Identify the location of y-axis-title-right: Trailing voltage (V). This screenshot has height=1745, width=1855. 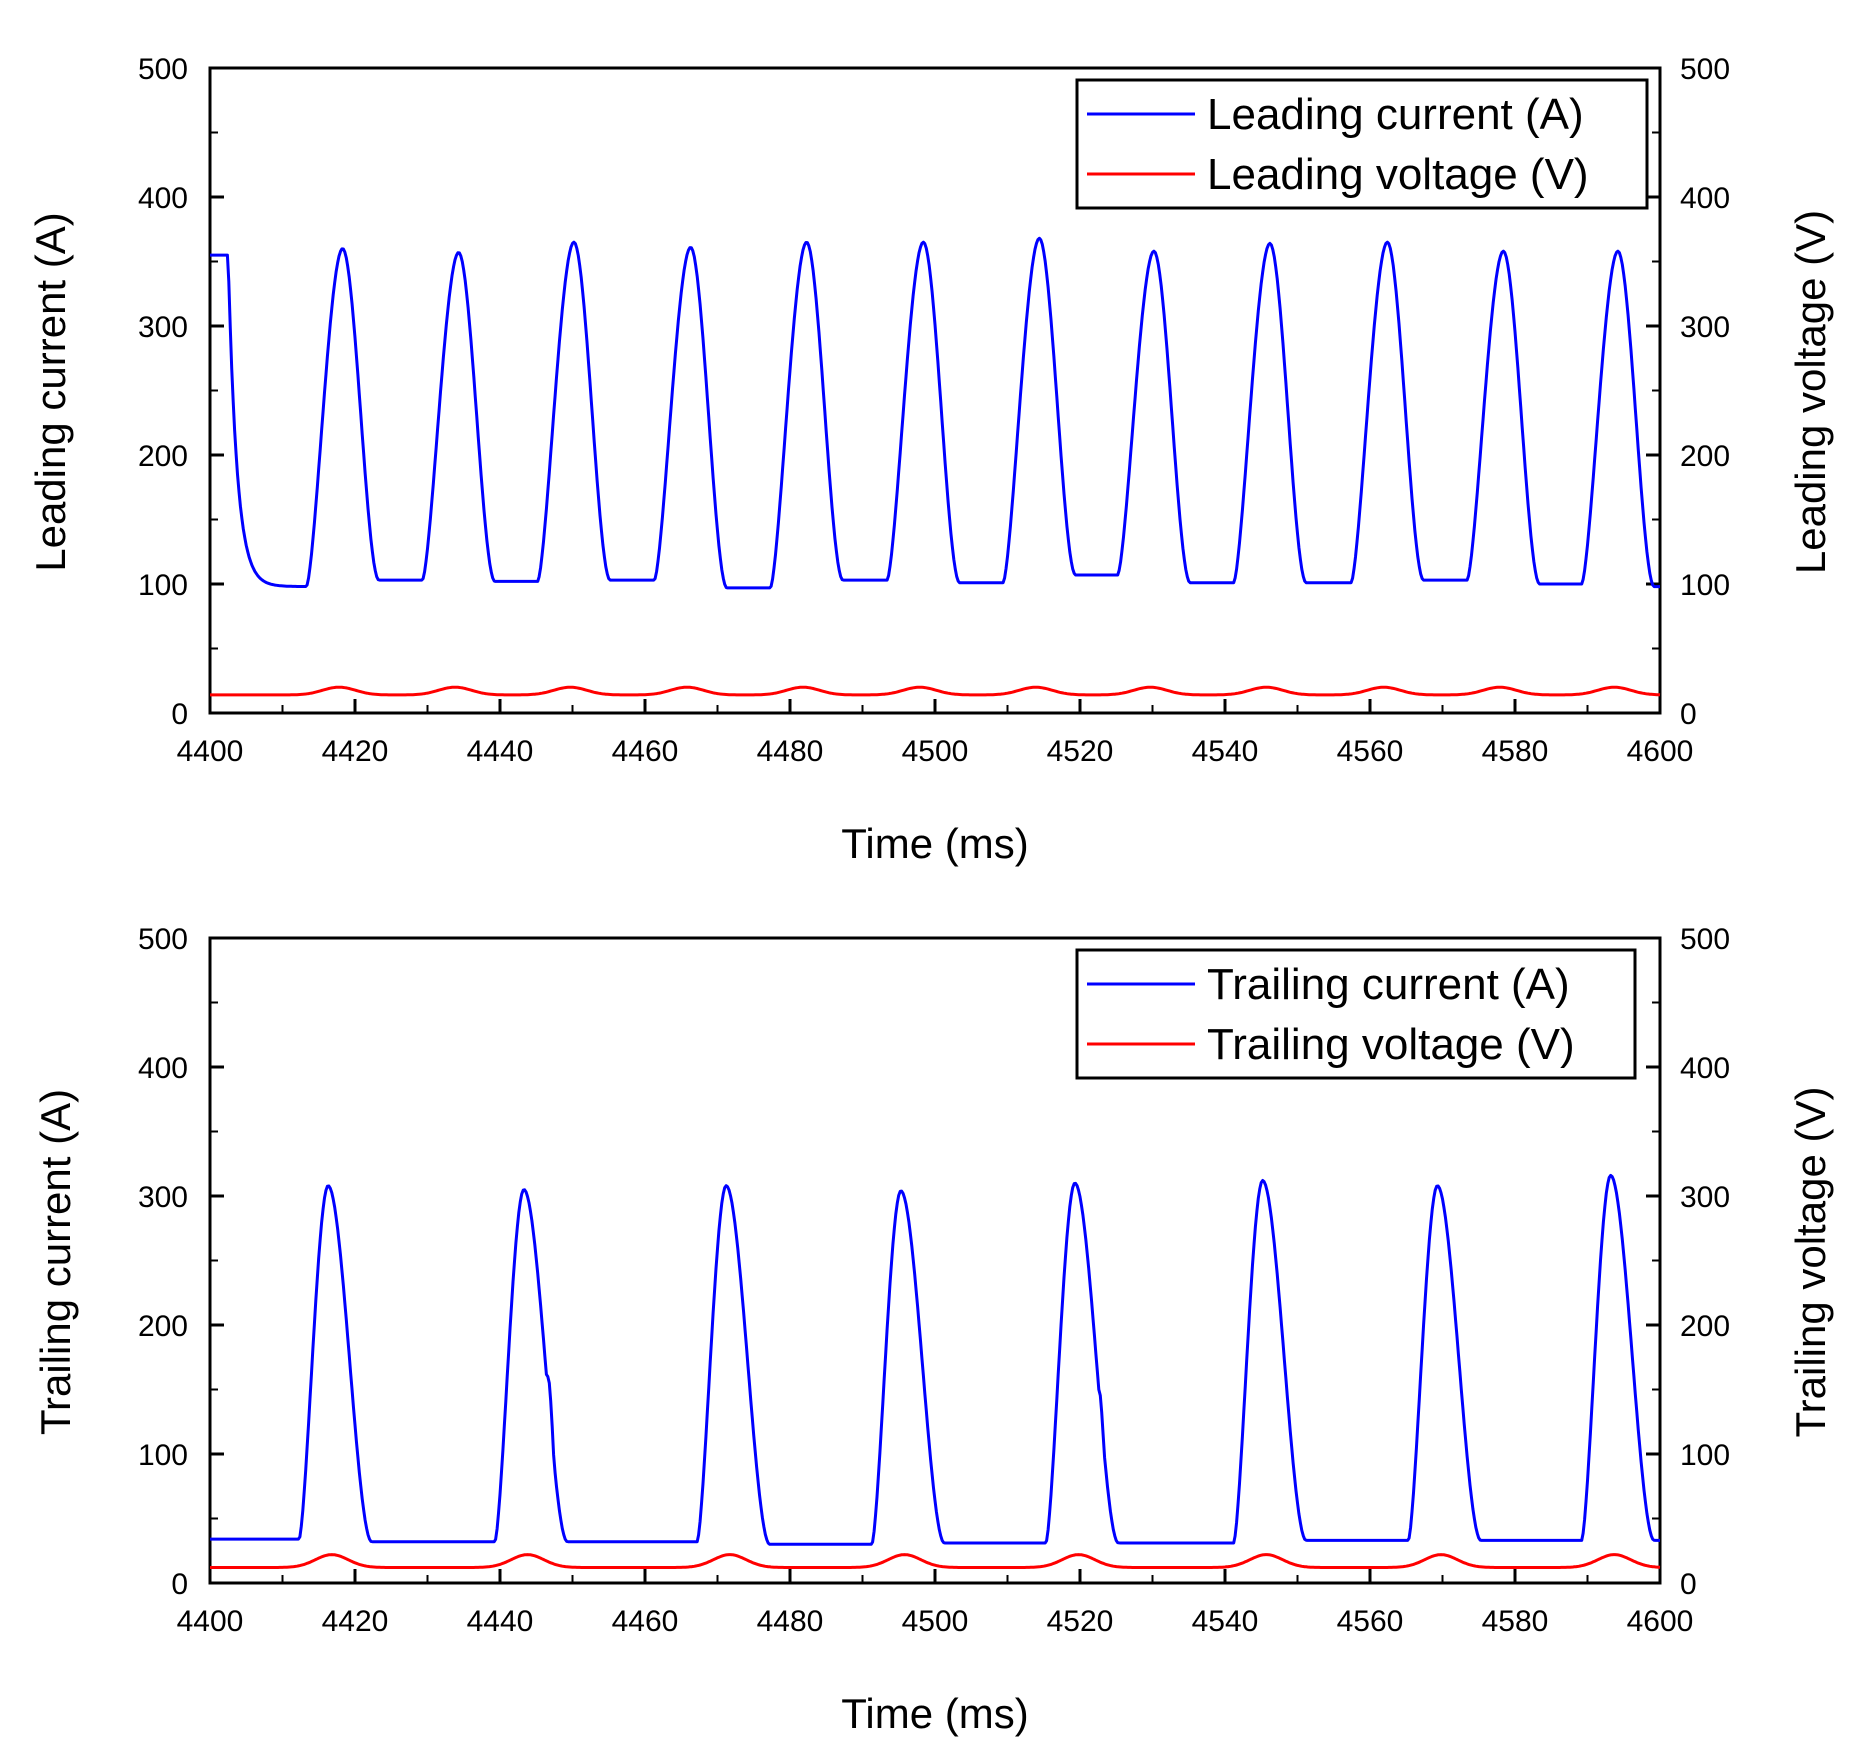
(1810, 1262).